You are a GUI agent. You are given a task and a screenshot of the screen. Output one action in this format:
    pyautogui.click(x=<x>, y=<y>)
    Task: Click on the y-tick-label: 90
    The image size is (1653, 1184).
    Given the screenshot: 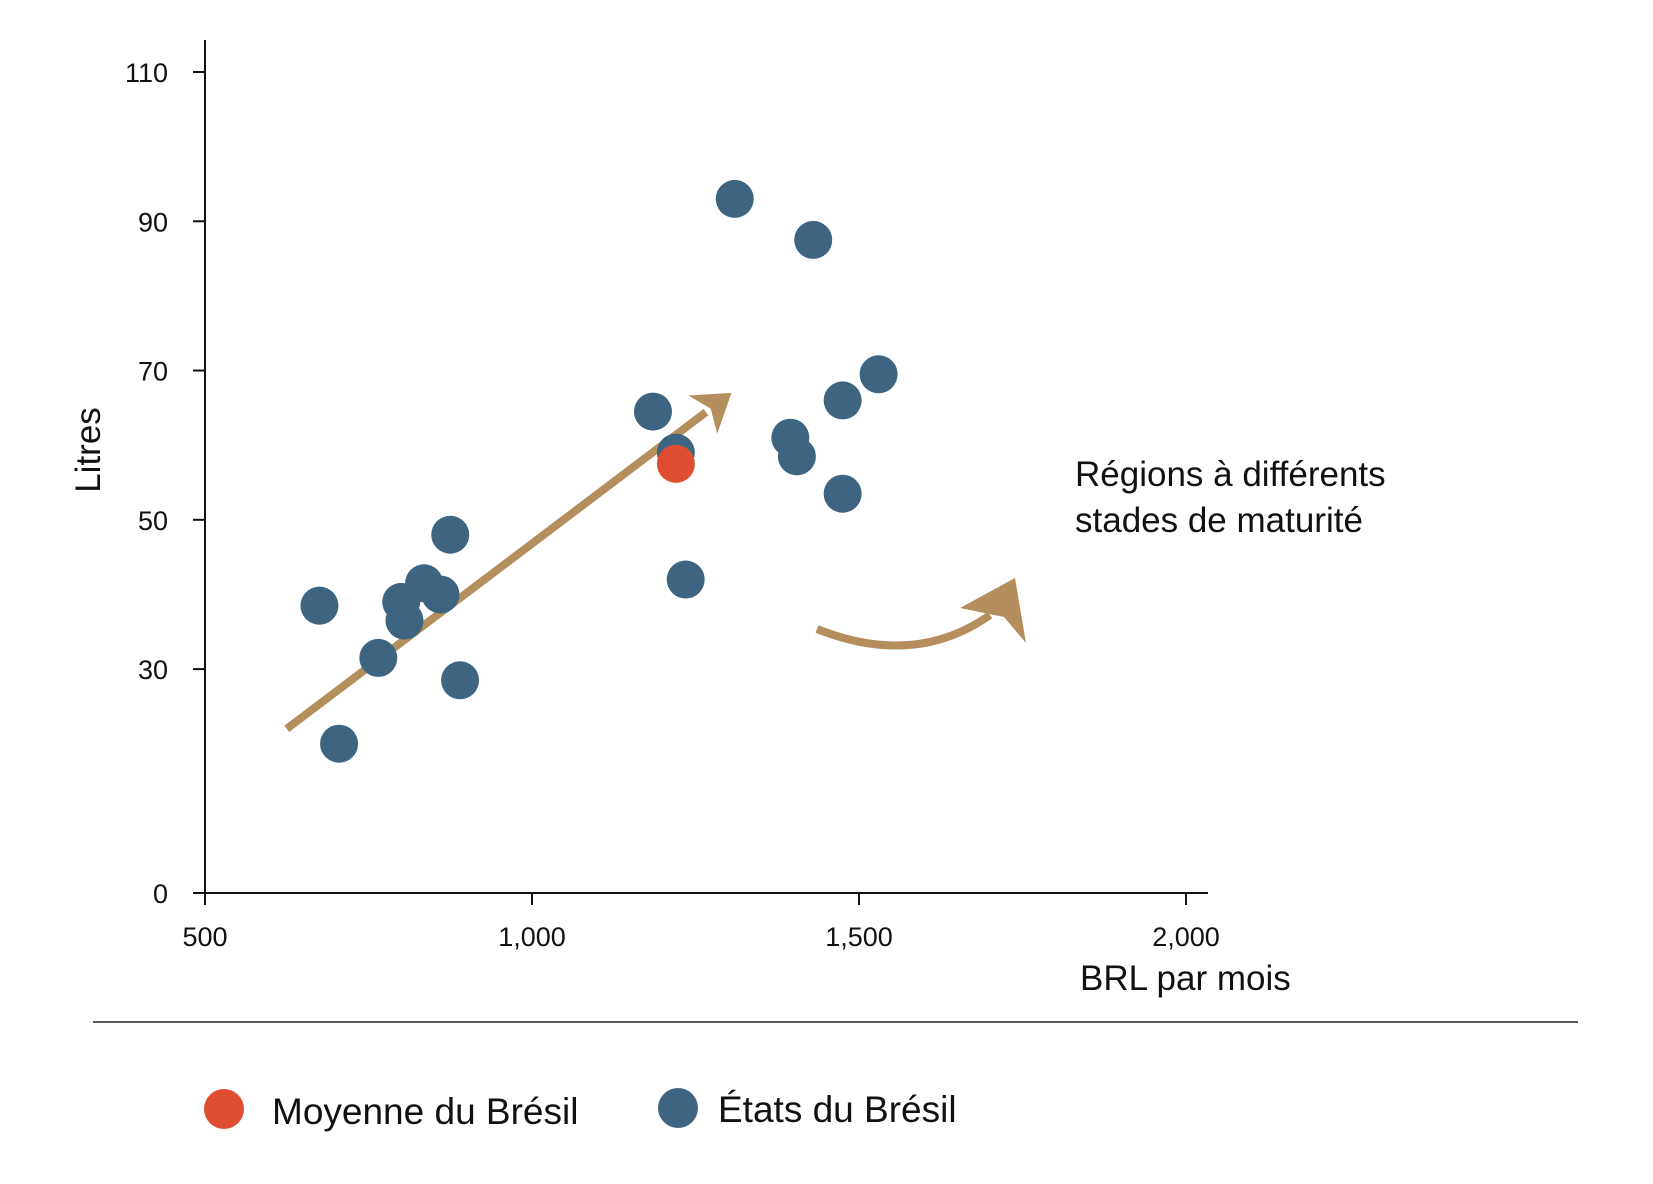 What is the action you would take?
    pyautogui.click(x=153, y=222)
    